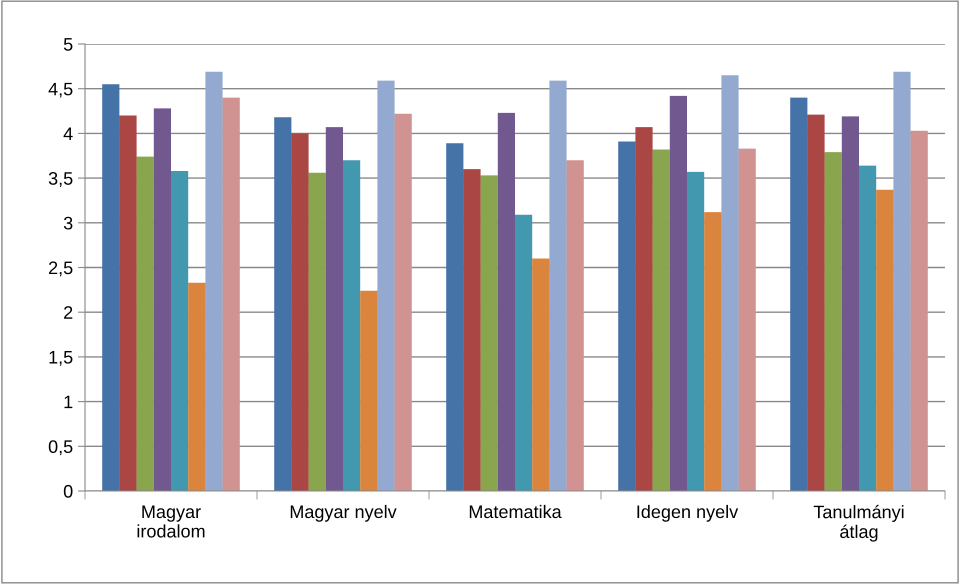  What do you see at coordinates (68, 312) in the screenshot?
I see `y-tick-label: 2` at bounding box center [68, 312].